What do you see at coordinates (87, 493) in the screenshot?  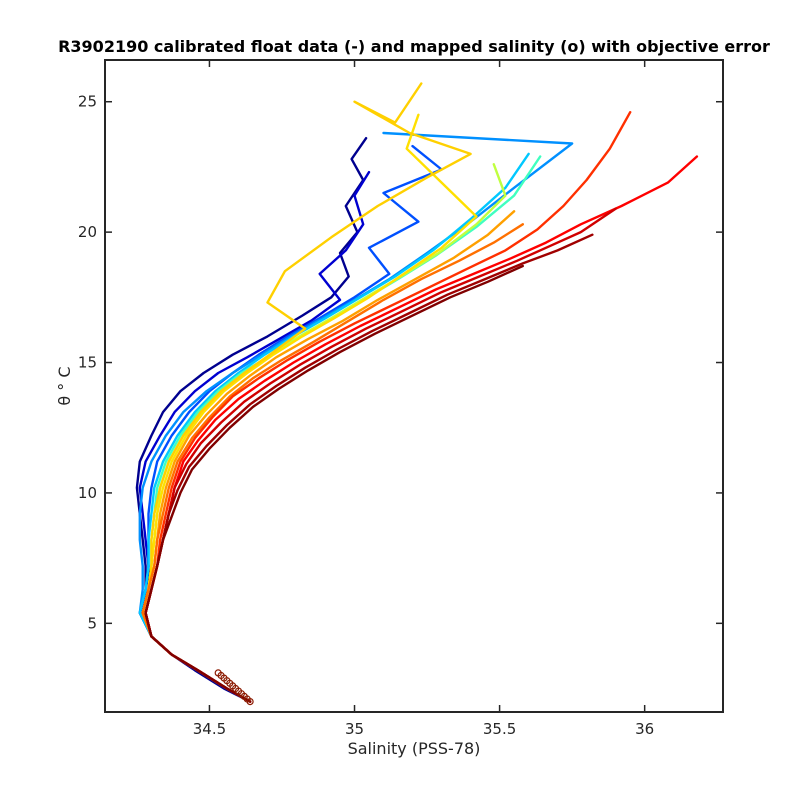 I see `y-tick-label: 10` at bounding box center [87, 493].